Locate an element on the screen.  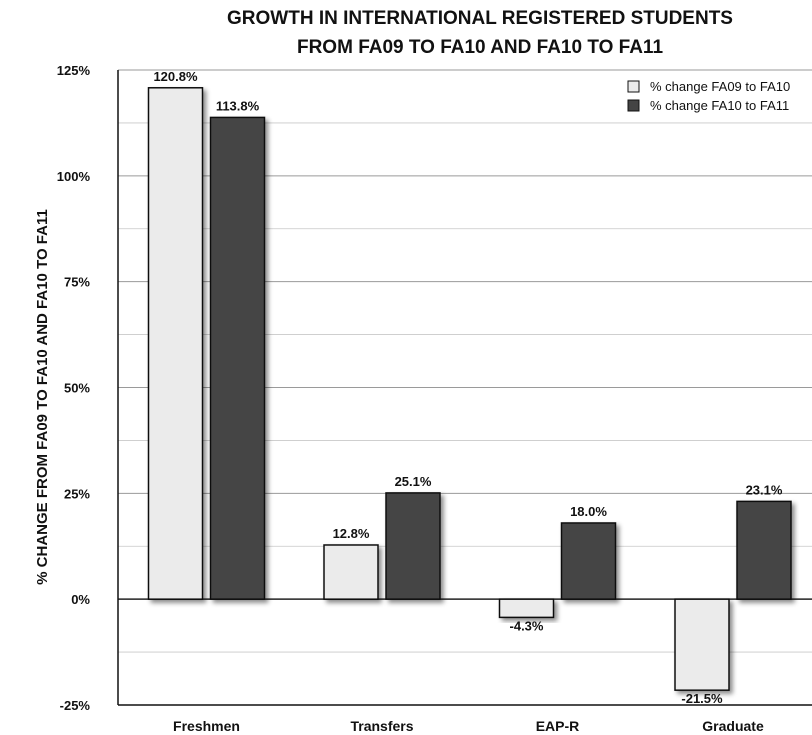
x-category-label: EAP-R is located at coordinates (558, 726).